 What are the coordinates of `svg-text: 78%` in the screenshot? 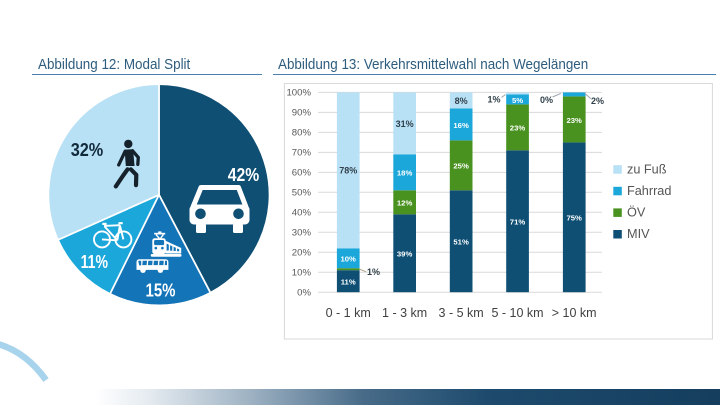 It's located at (348, 171).